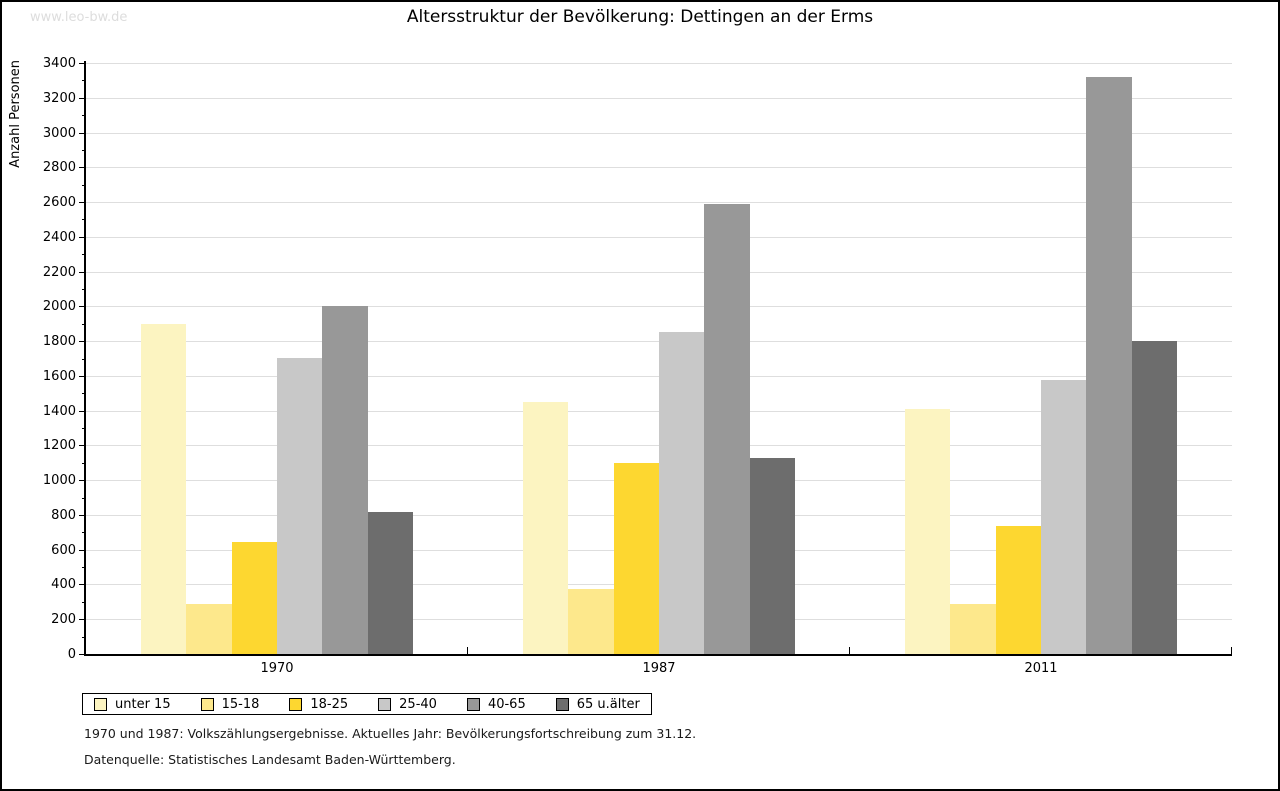 Image resolution: width=1280 pixels, height=791 pixels. Describe the element at coordinates (658, 655) in the screenshot. I see `x-axis-line` at that location.